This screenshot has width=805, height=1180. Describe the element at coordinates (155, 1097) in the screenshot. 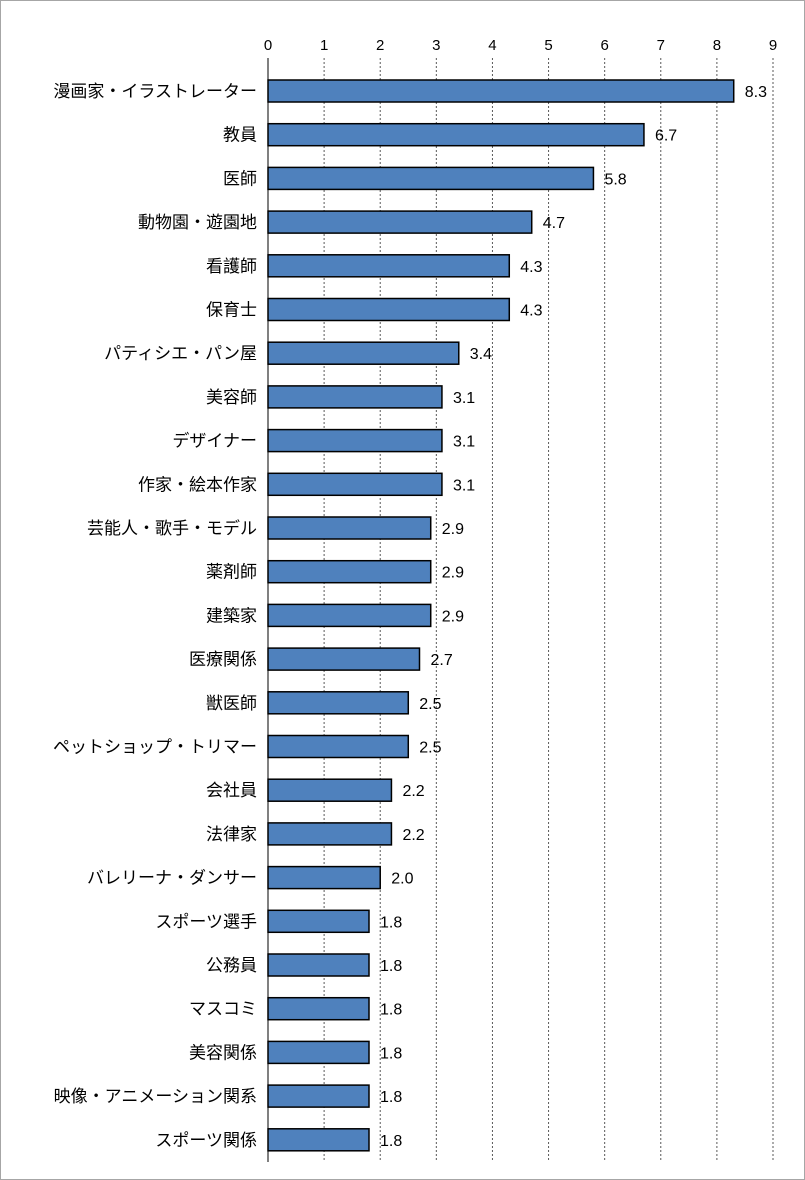

I see `category-label: 映像・アニメーション関系` at that location.